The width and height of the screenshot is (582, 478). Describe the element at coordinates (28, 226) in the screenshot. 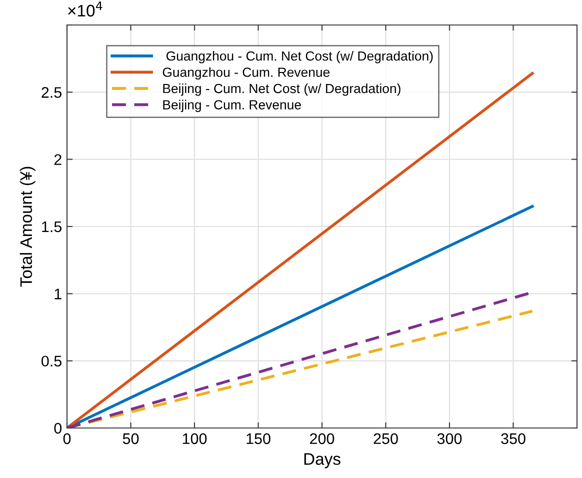

I see `y-axis-title: Total Amount (¥)` at that location.